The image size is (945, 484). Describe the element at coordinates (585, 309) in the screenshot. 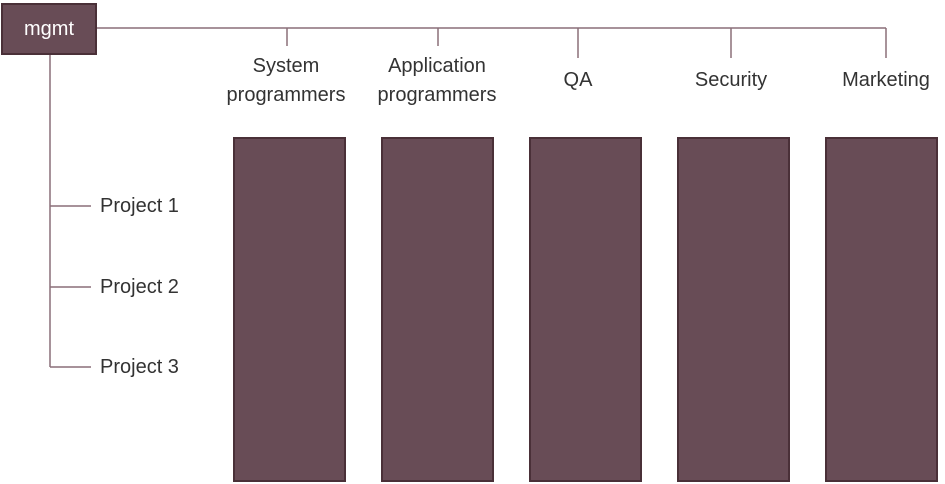

I see `department-column-qa` at that location.